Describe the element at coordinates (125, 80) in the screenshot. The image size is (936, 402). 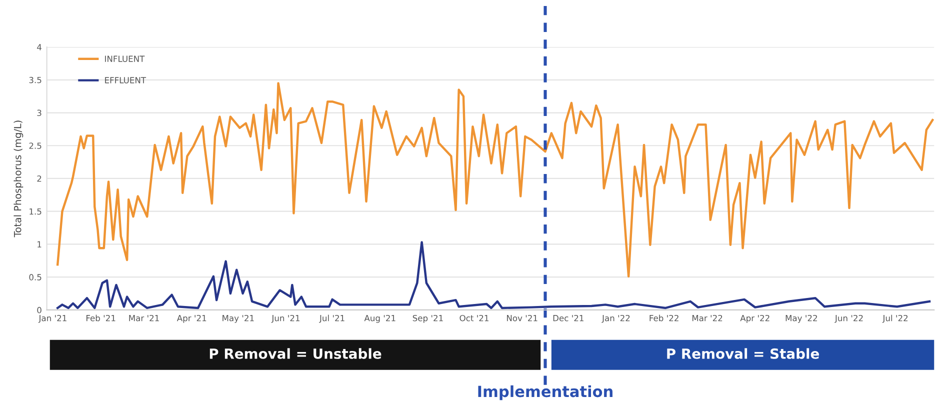
I see `legend-label: EFFLUENT` at that location.